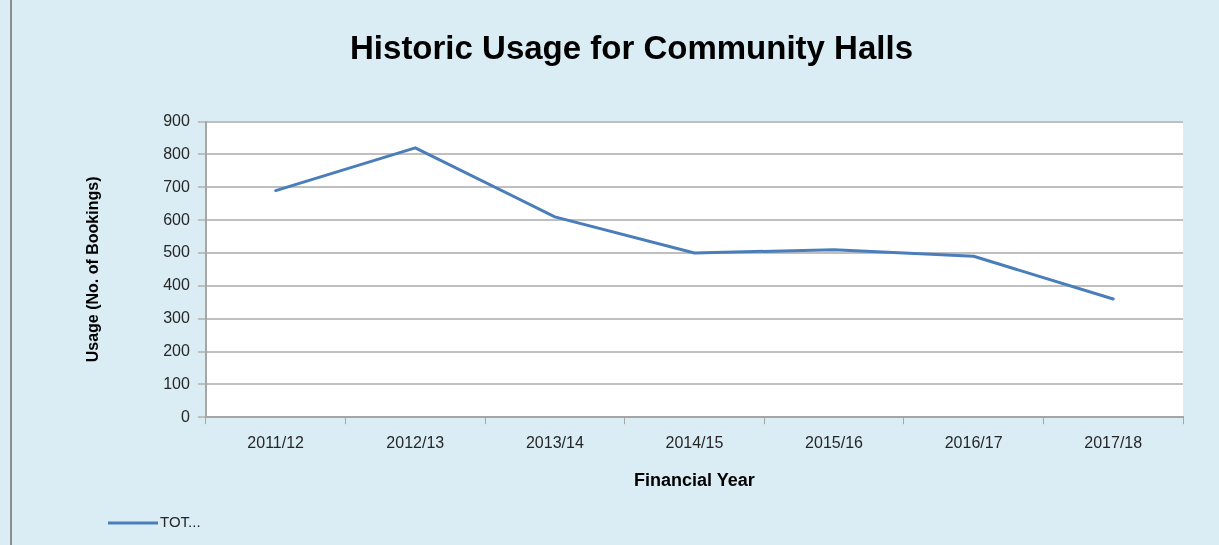 This screenshot has height=545, width=1219. Describe the element at coordinates (176, 252) in the screenshot. I see `y-tick-label: 500` at that location.